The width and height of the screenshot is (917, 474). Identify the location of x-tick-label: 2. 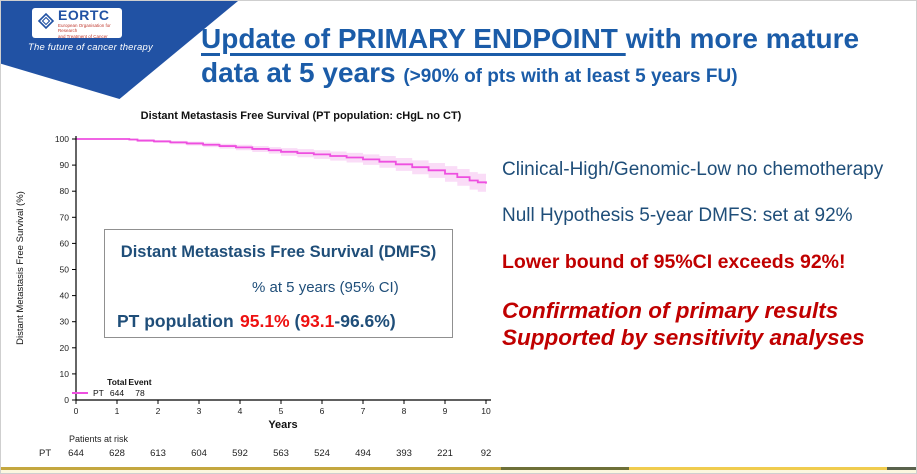
(158, 411).